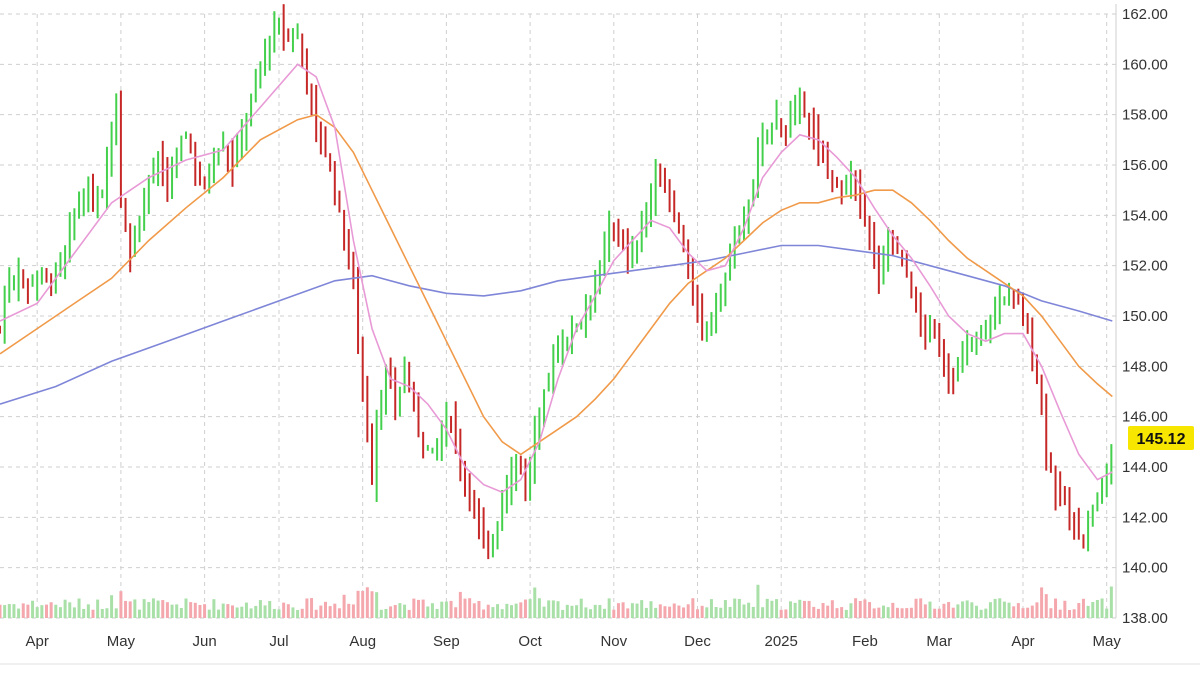 The width and height of the screenshot is (1200, 675). Describe the element at coordinates (939, 641) in the screenshot. I see `x-tick-label: Mar` at that location.